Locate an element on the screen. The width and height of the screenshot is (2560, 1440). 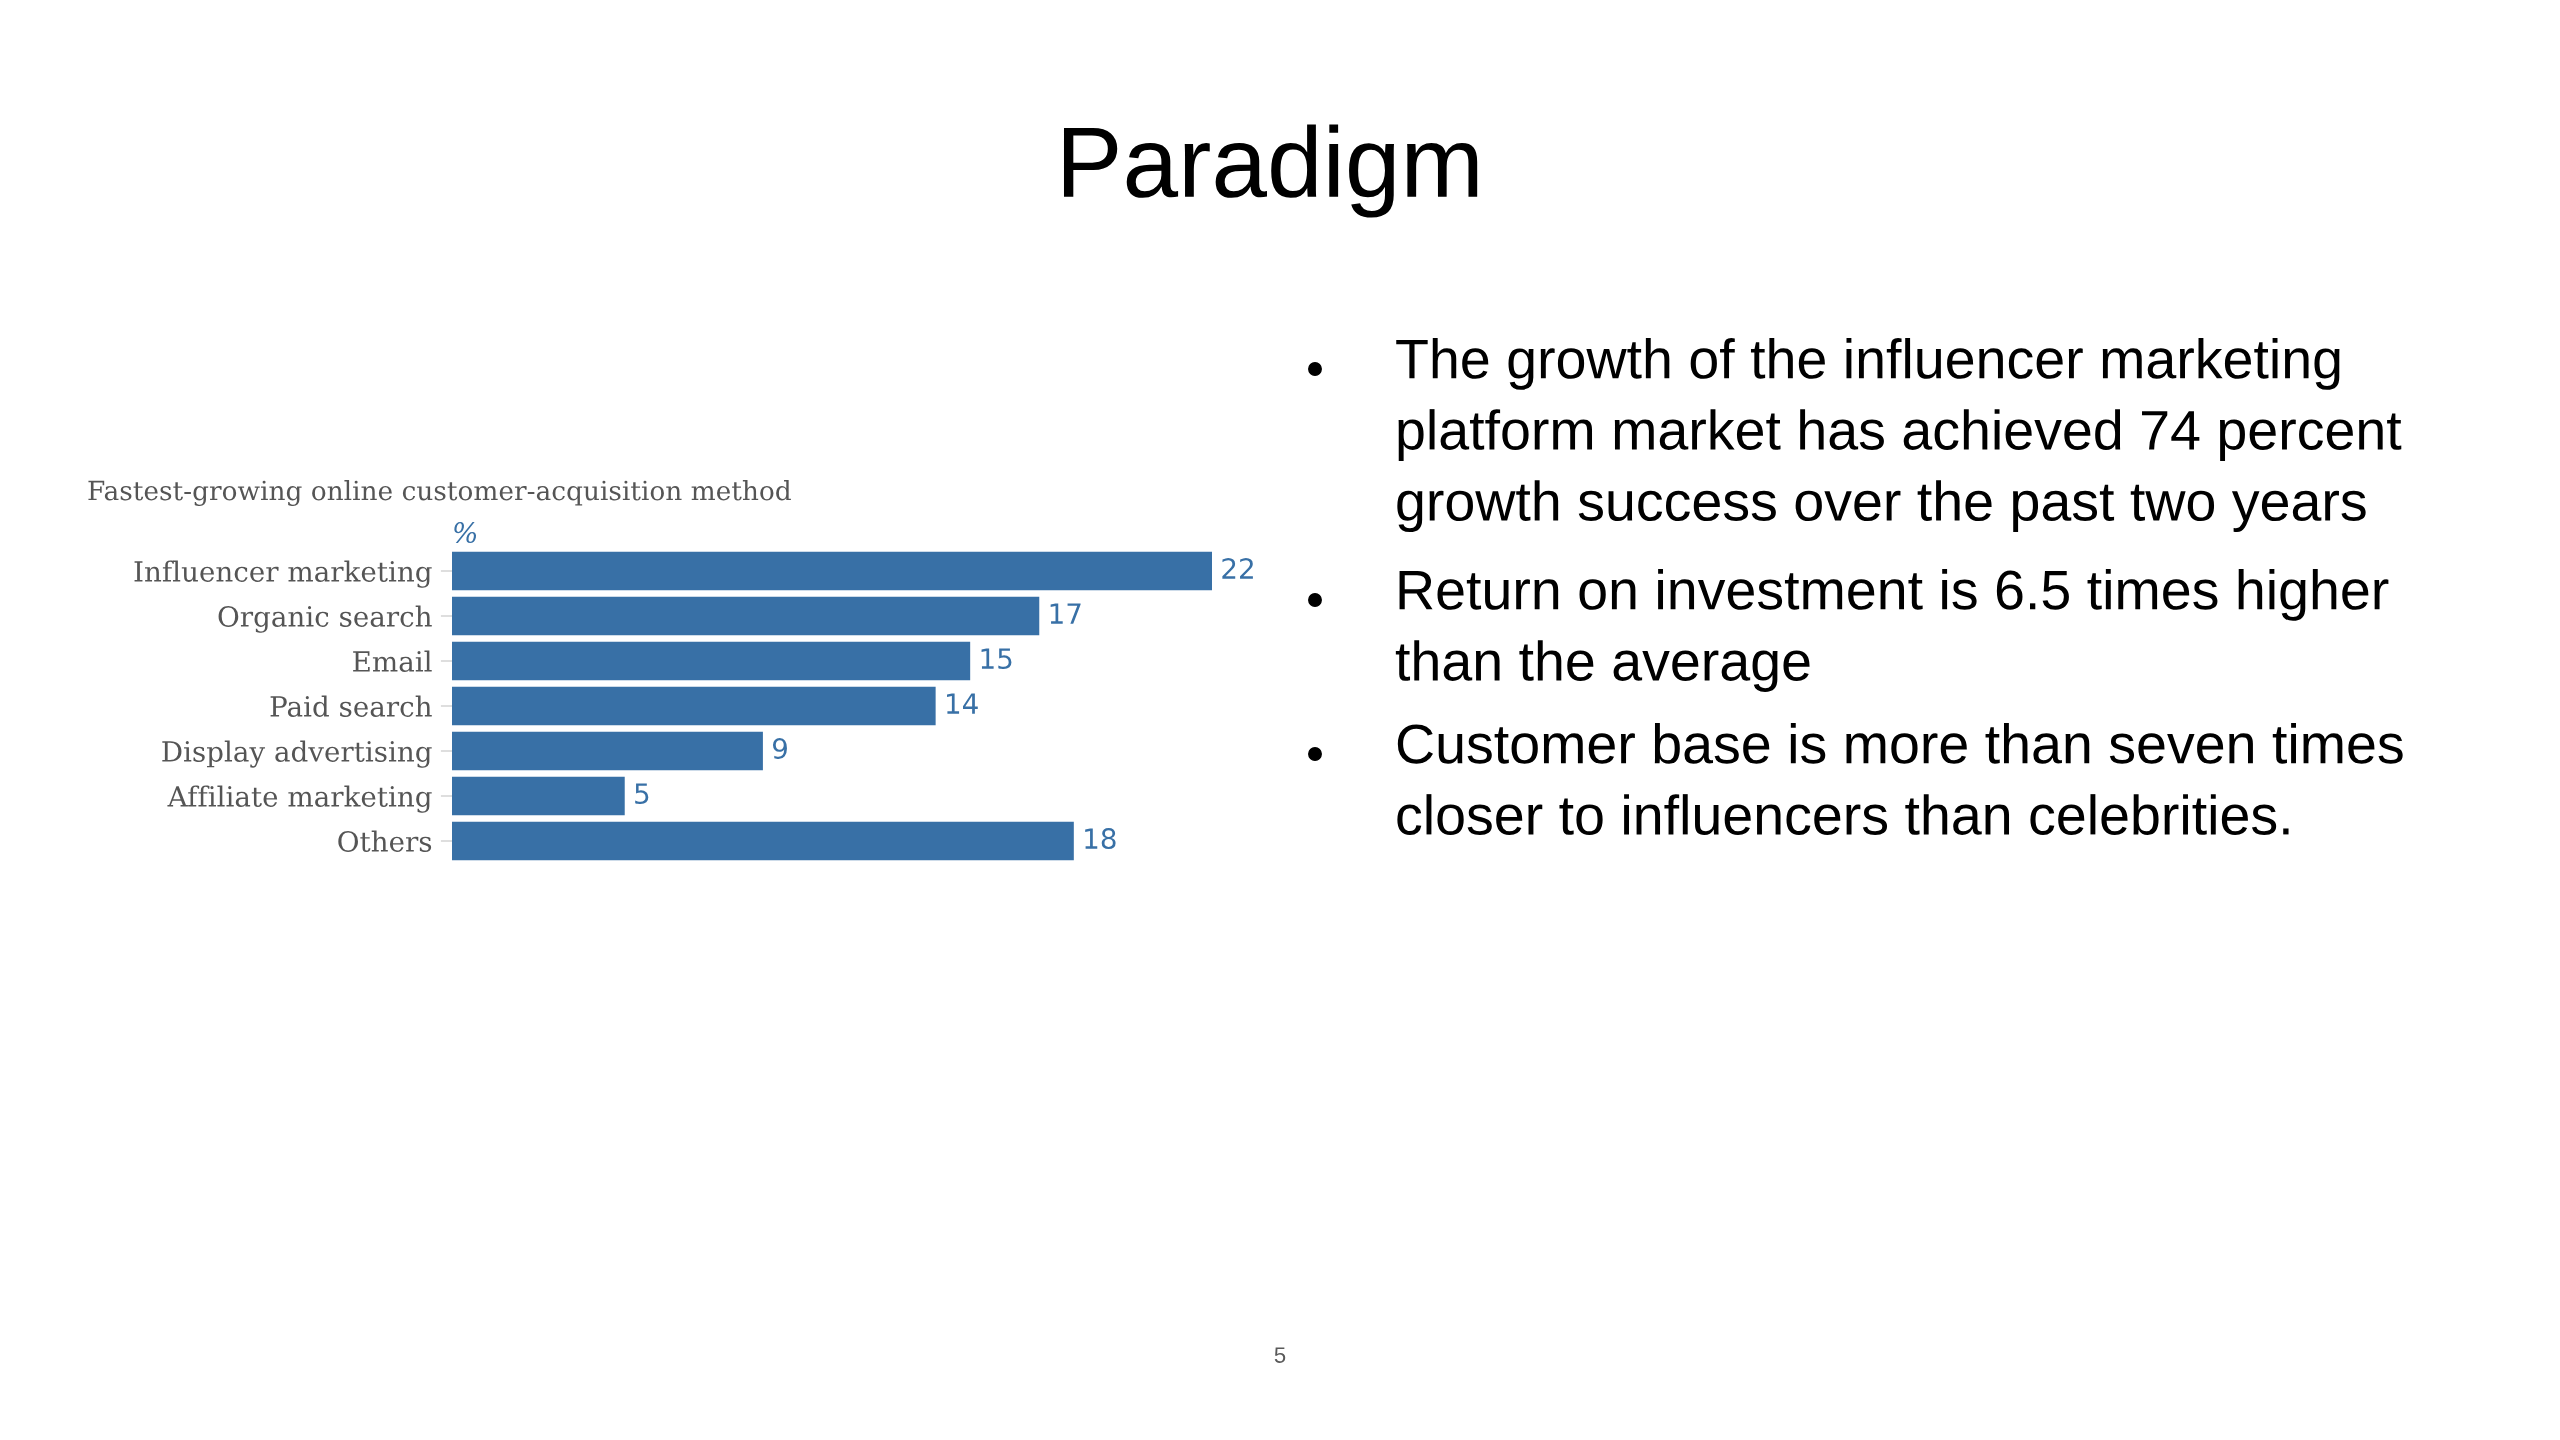
data-label: 22 is located at coordinates (1237, 568).